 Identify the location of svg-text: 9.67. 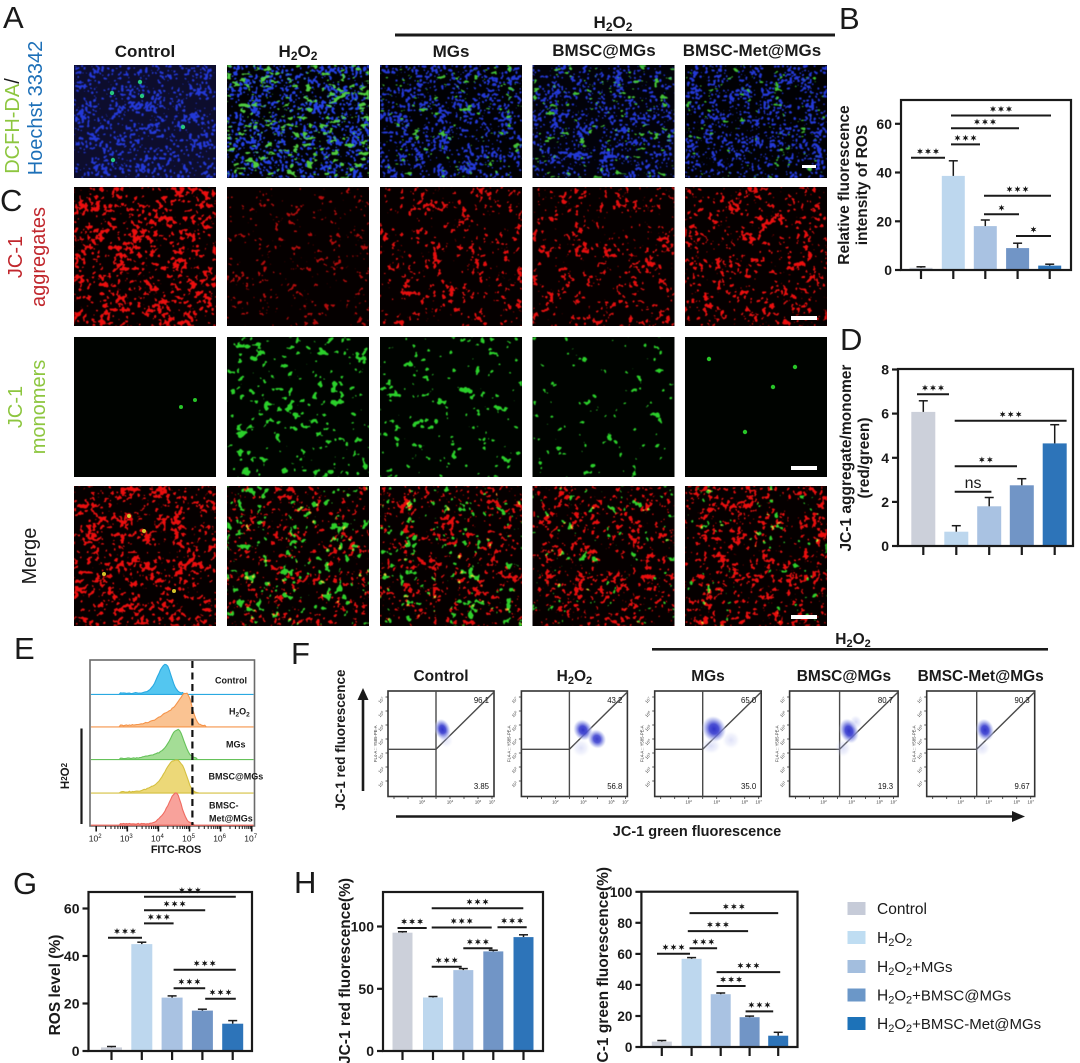
(1022, 786).